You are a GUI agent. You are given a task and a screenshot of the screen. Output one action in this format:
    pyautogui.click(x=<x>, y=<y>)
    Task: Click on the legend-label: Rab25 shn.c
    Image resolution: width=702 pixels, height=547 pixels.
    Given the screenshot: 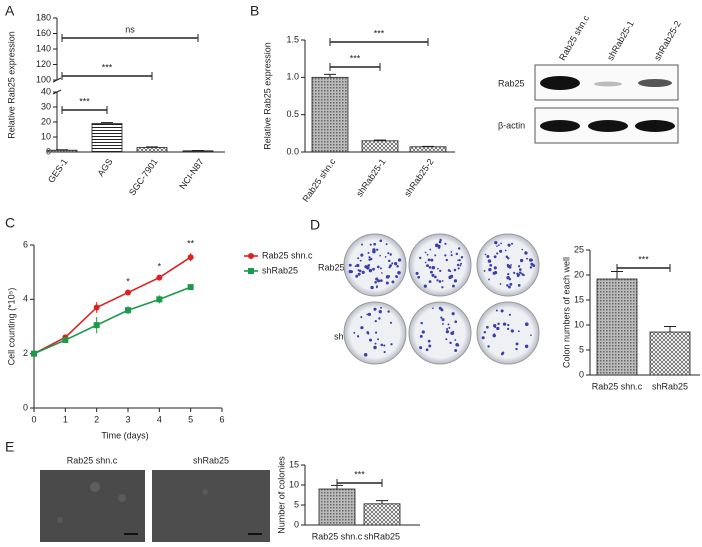 What is the action you would take?
    pyautogui.click(x=287, y=255)
    